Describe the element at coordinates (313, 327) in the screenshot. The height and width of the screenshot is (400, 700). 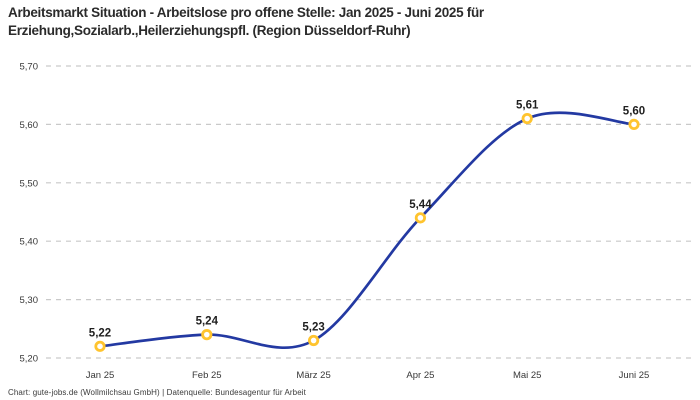
I see `data-point-label: 5,23` at that location.